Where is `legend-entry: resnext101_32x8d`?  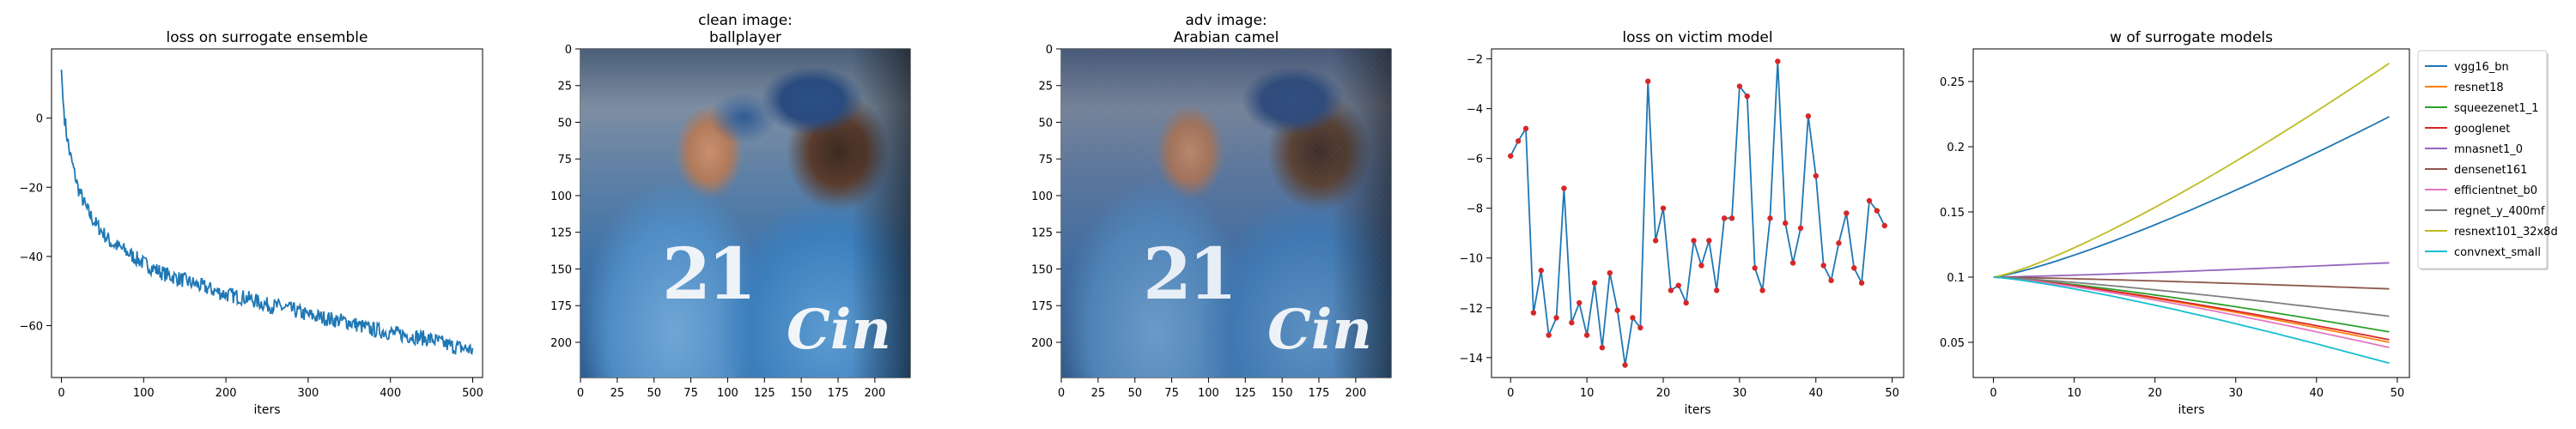 legend-entry: resnext101_32x8d is located at coordinates (2506, 233).